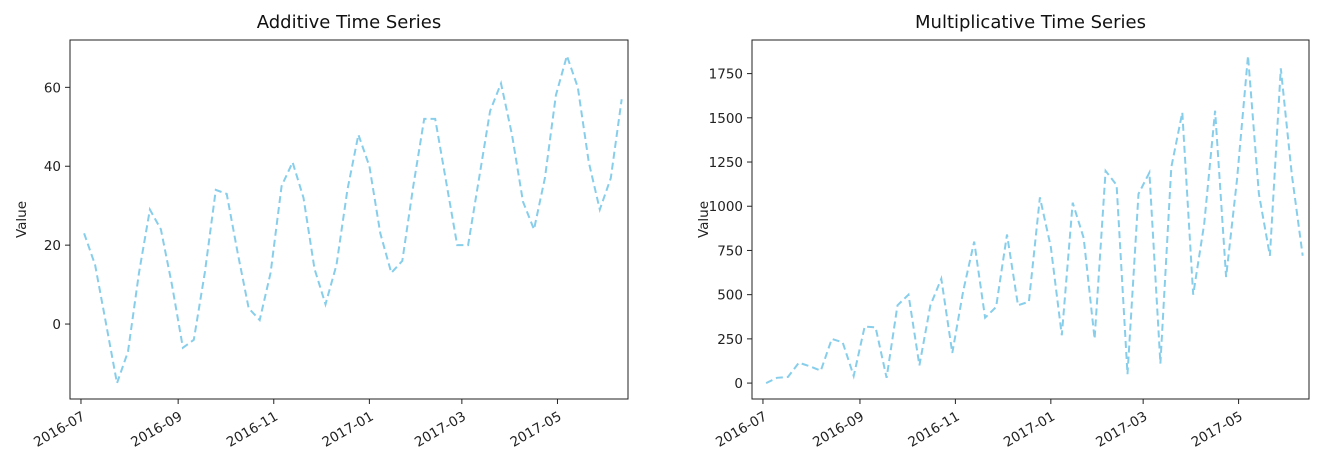  What do you see at coordinates (726, 75) in the screenshot?
I see `multiplicative-y-tick-label: 1750` at bounding box center [726, 75].